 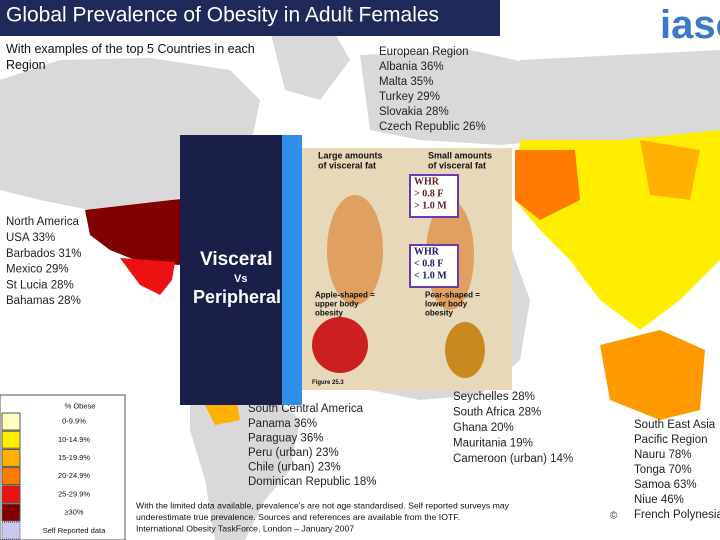 What do you see at coordinates (293, 453) in the screenshot?
I see `region-line: Peru (urban) 23%` at bounding box center [293, 453].